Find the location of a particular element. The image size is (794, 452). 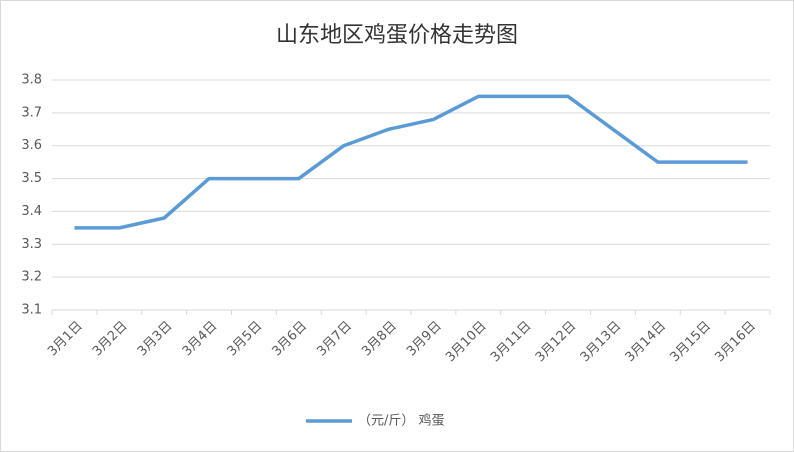

chart-title: 山东地区鸡蛋价格走势图 is located at coordinates (397, 35).